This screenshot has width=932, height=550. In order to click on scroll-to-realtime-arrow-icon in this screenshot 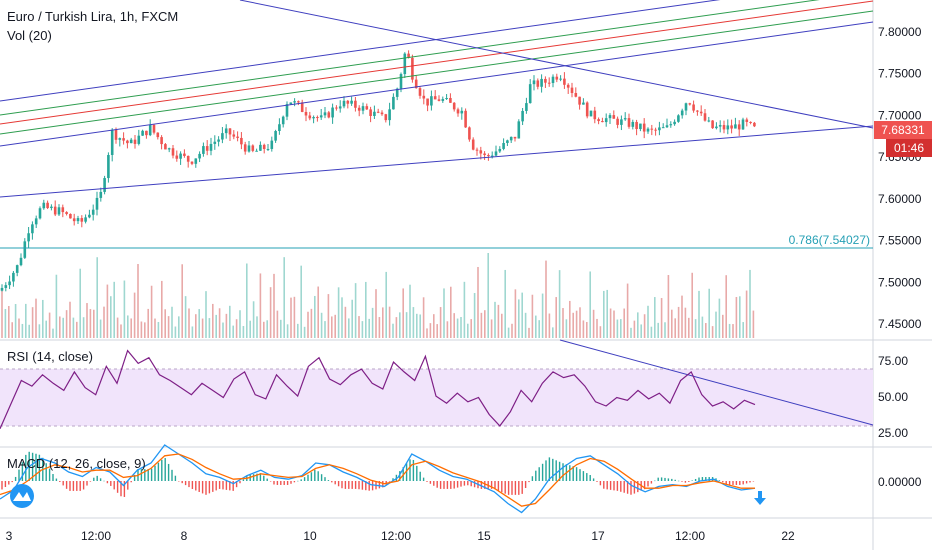, I will do `click(760, 498)`.